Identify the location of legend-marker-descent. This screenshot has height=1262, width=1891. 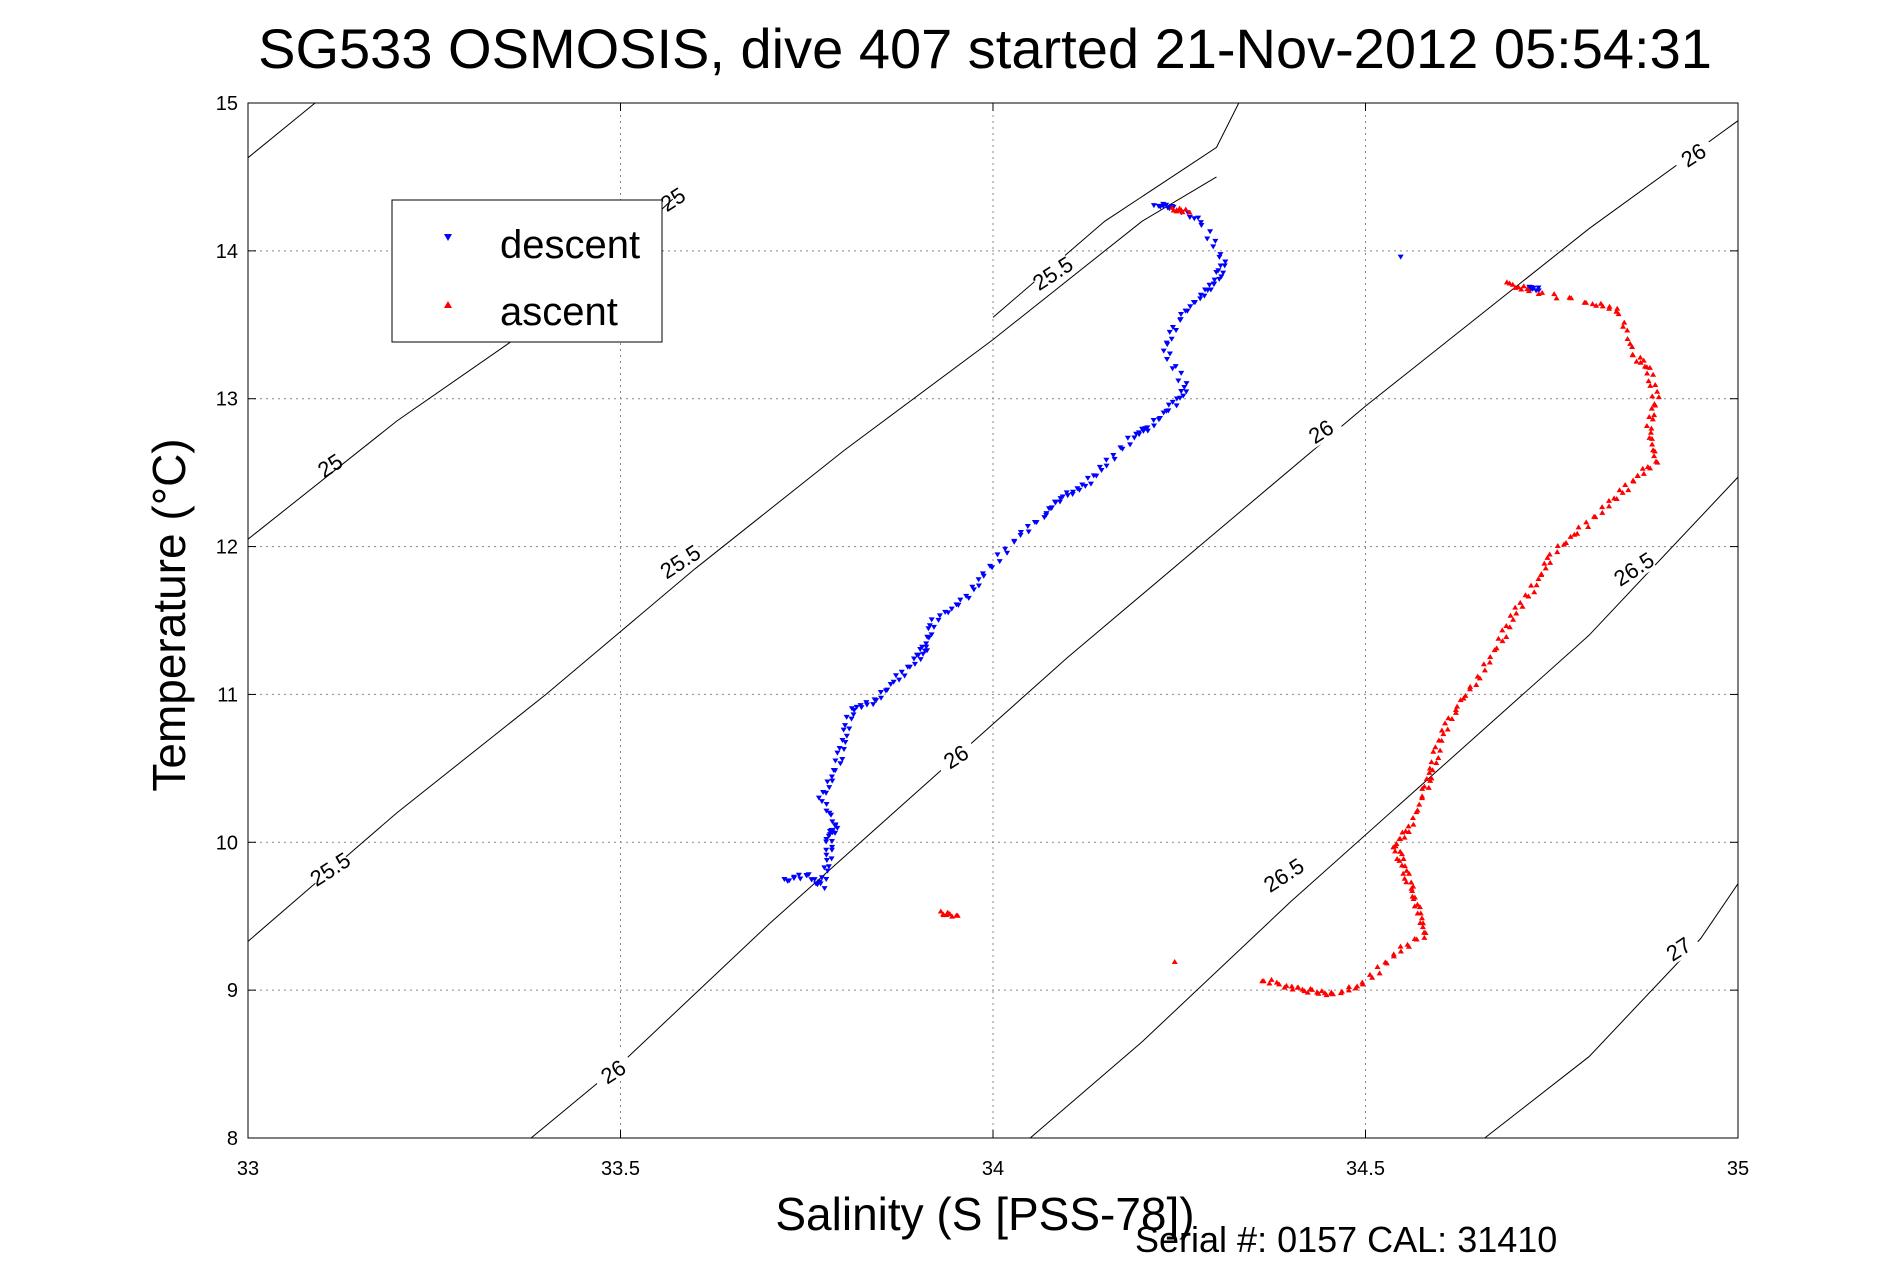
(448, 237).